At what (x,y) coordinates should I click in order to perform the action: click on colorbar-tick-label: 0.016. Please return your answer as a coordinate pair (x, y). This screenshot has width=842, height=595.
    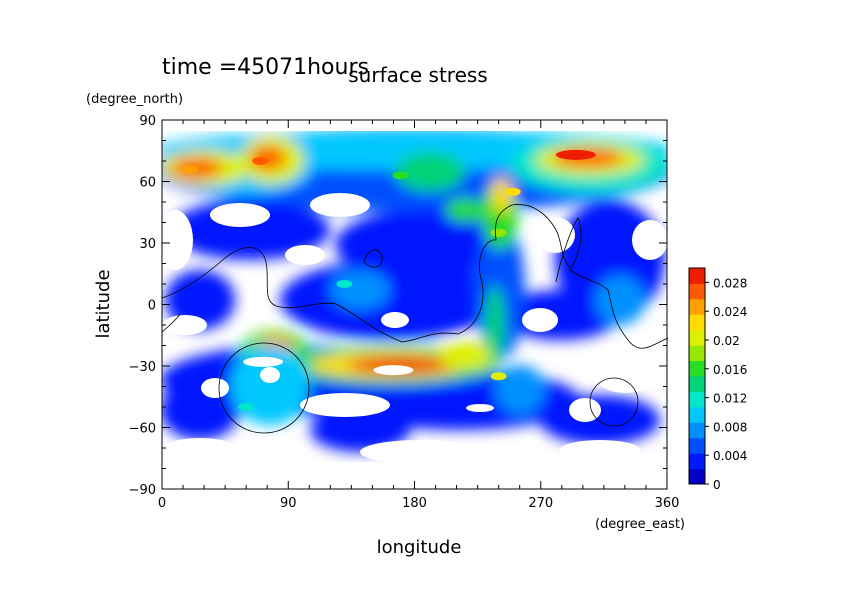
    Looking at the image, I should click on (730, 370).